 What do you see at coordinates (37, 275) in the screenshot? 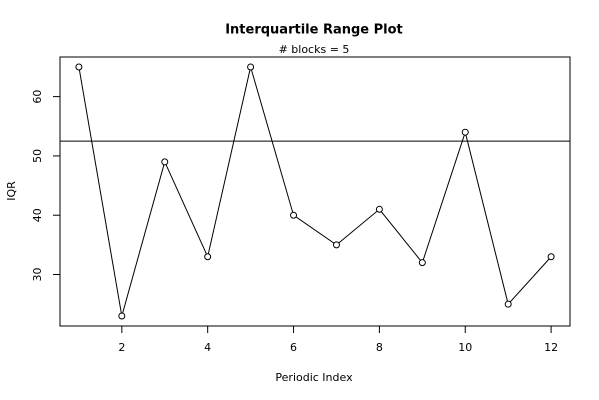
I see `y-tick-label: 30` at bounding box center [37, 275].